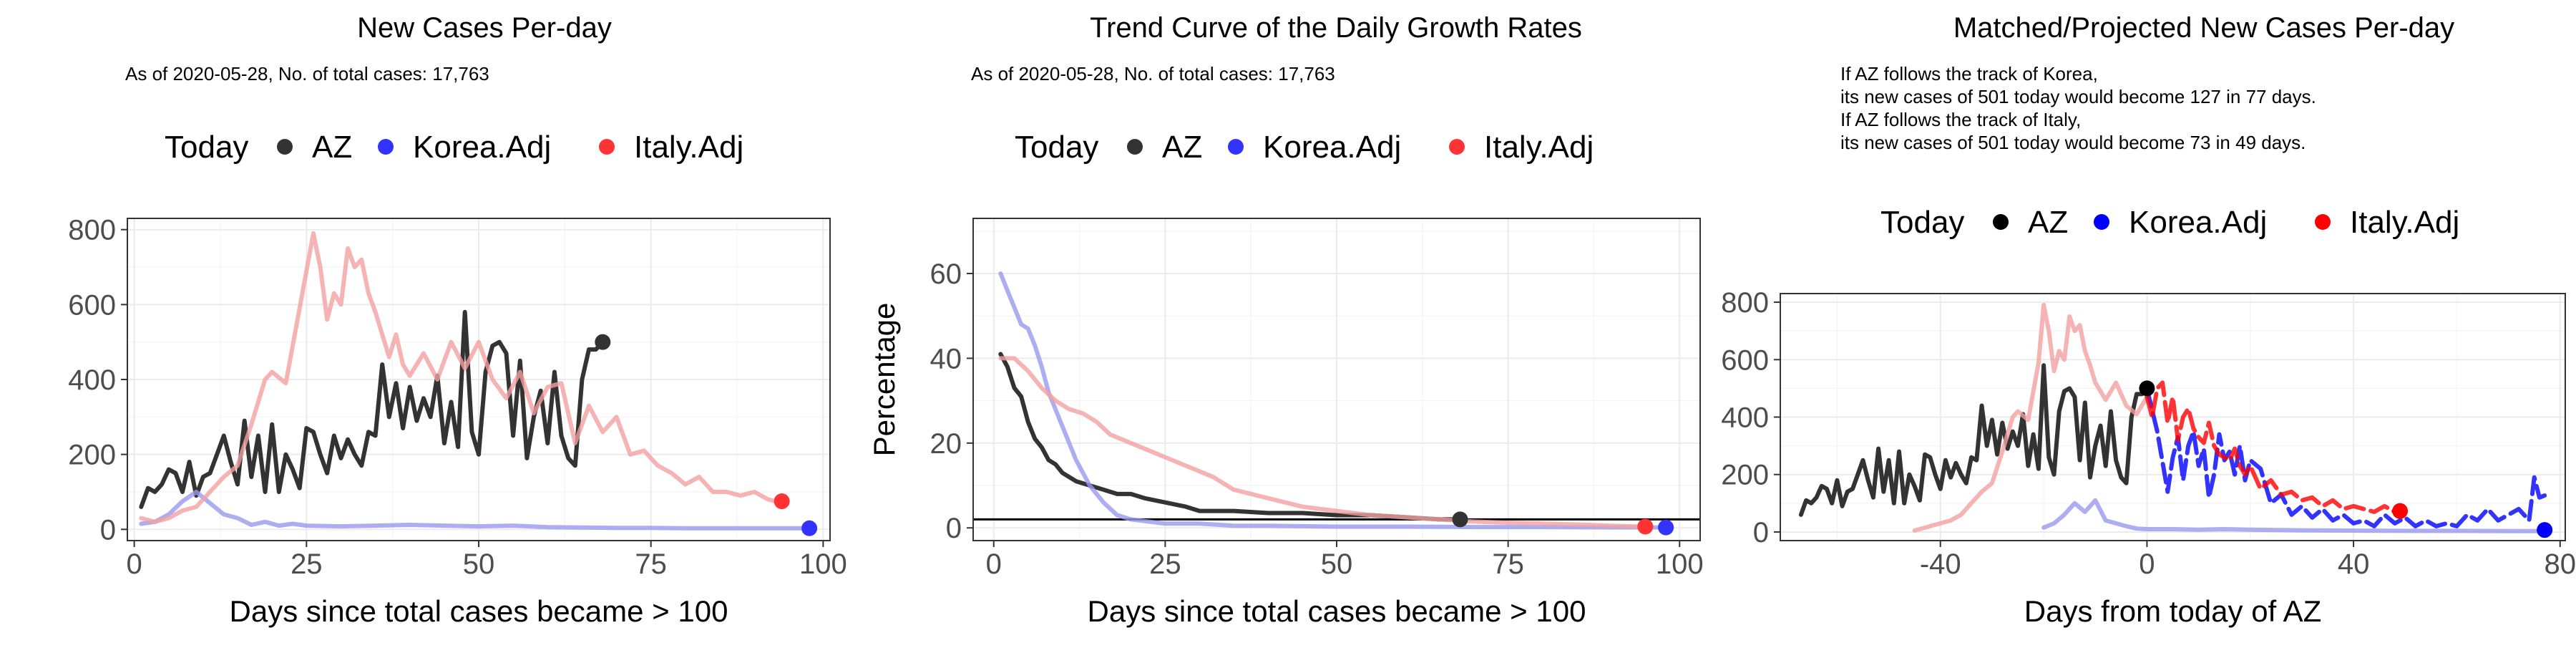 This screenshot has width=2576, height=648. Describe the element at coordinates (1336, 28) in the screenshot. I see `chart-title: Trend Curve of the Daily Growth Rates` at that location.